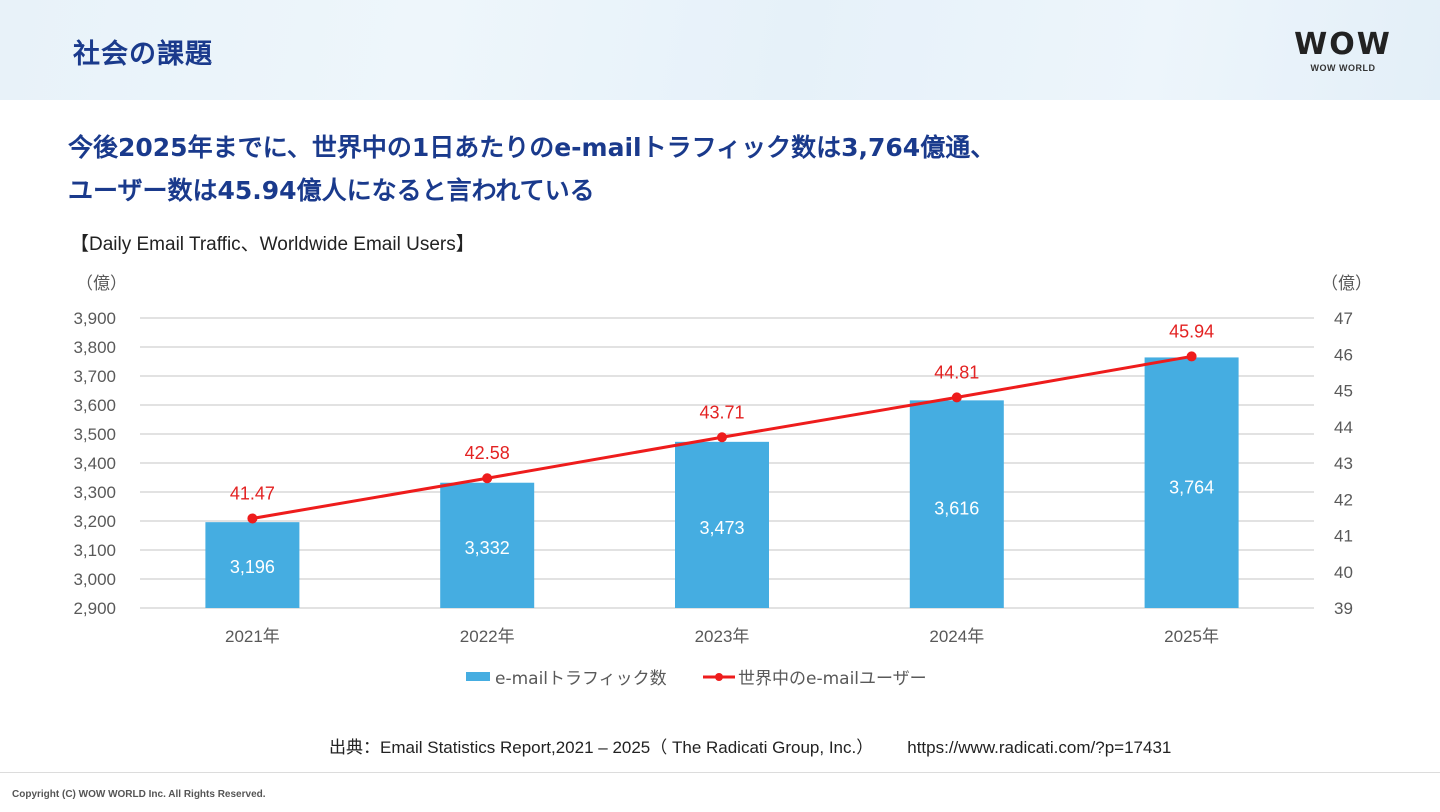  What do you see at coordinates (581, 679) in the screenshot?
I see `legend-bar-label: e-mailトラフィック数` at bounding box center [581, 679].